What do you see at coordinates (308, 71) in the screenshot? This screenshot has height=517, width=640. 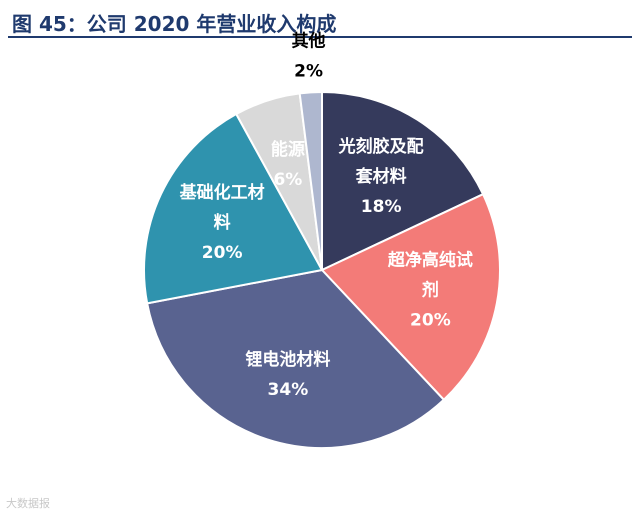 I see `slice-5-percent-label: 2%` at bounding box center [308, 71].